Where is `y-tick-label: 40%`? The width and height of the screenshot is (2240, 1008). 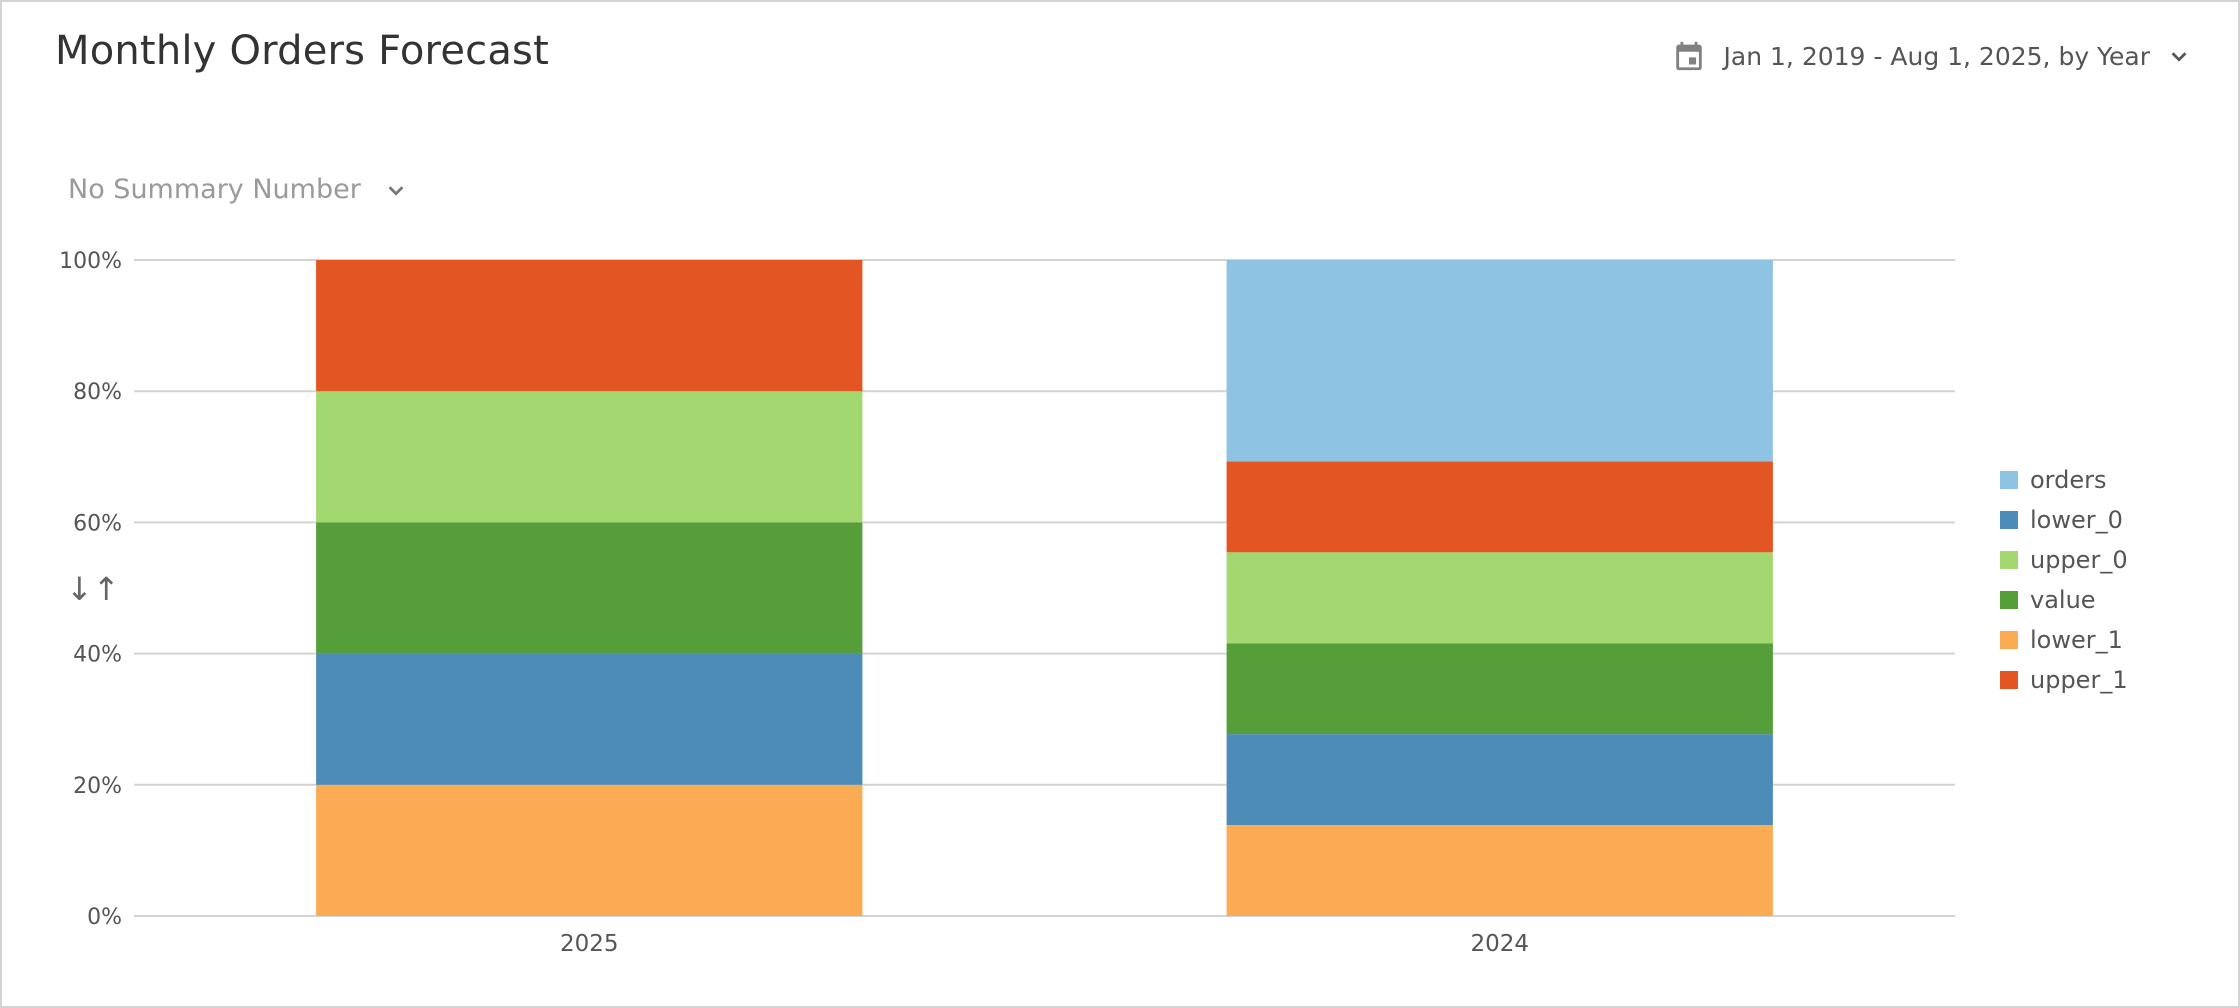 y-tick-label: 40% is located at coordinates (97, 655).